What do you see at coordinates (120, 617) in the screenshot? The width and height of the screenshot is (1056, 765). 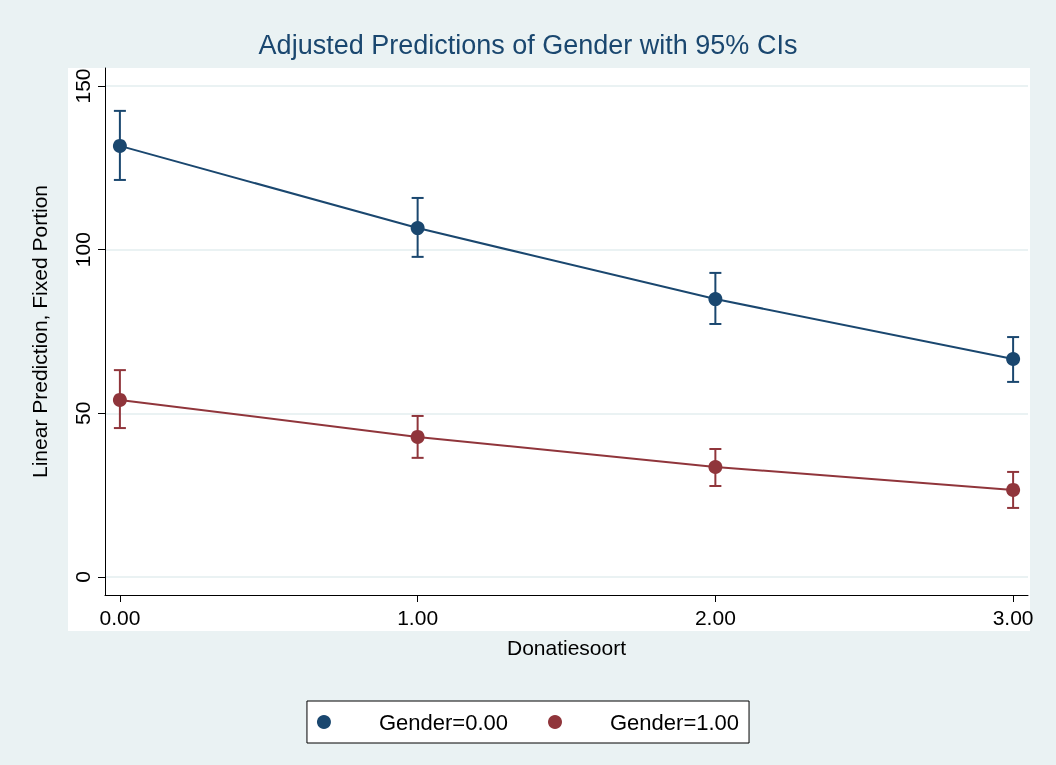 I see `x-tick-label: 0.00` at bounding box center [120, 617].